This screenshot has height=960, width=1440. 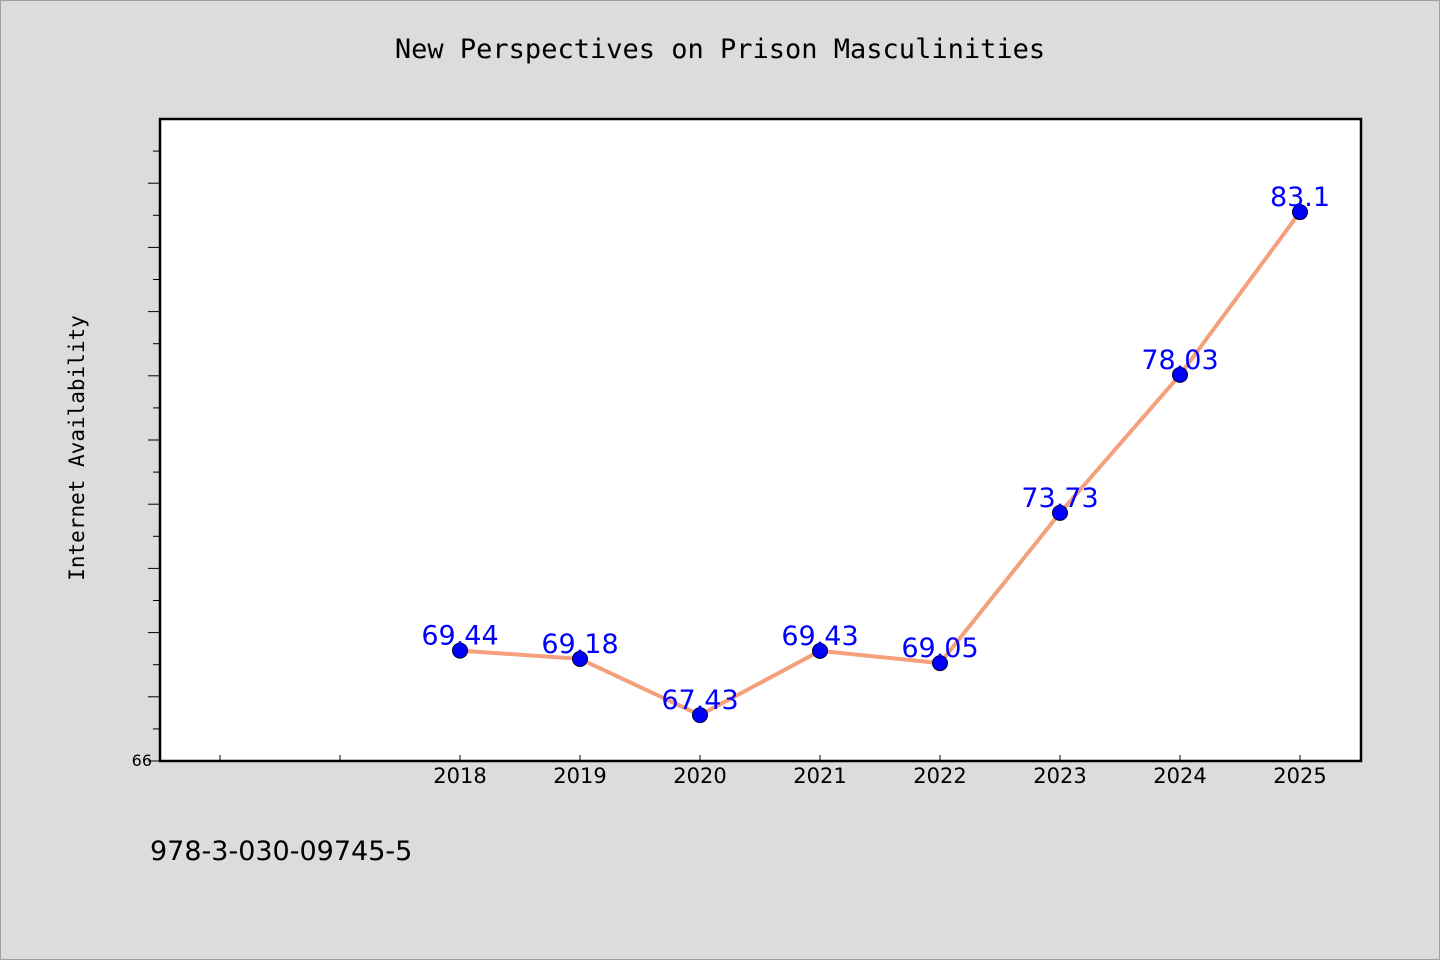 I want to click on x-tick-label: 2023, so click(x=1059, y=776).